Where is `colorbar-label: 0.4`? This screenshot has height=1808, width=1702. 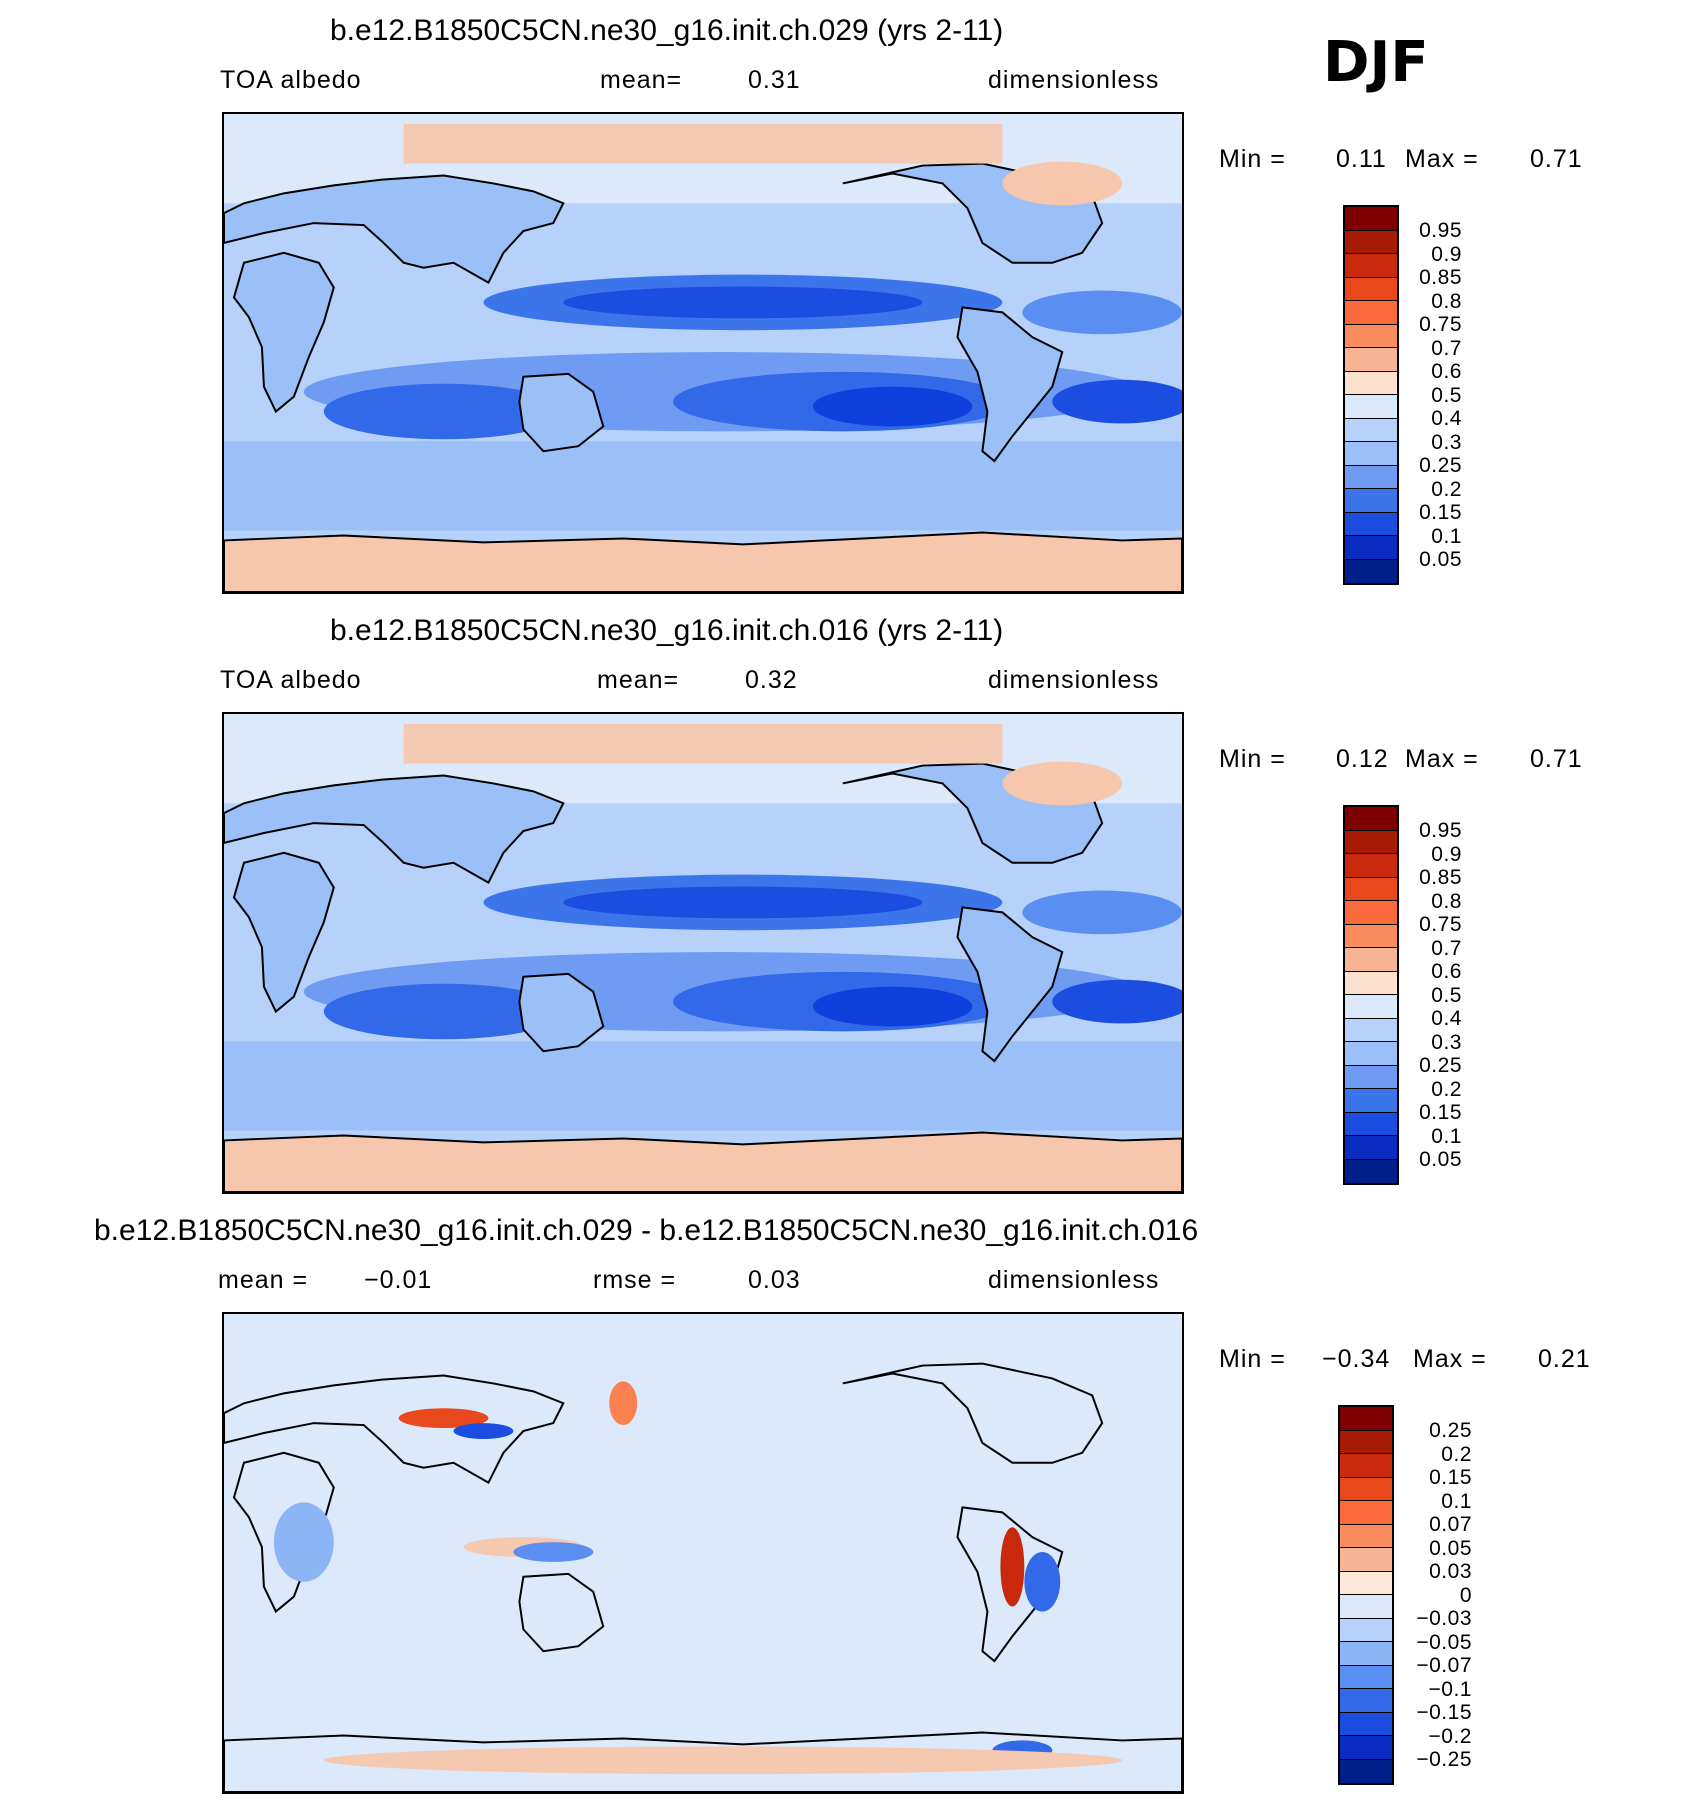
colorbar-label: 0.4 is located at coordinates (1446, 1018).